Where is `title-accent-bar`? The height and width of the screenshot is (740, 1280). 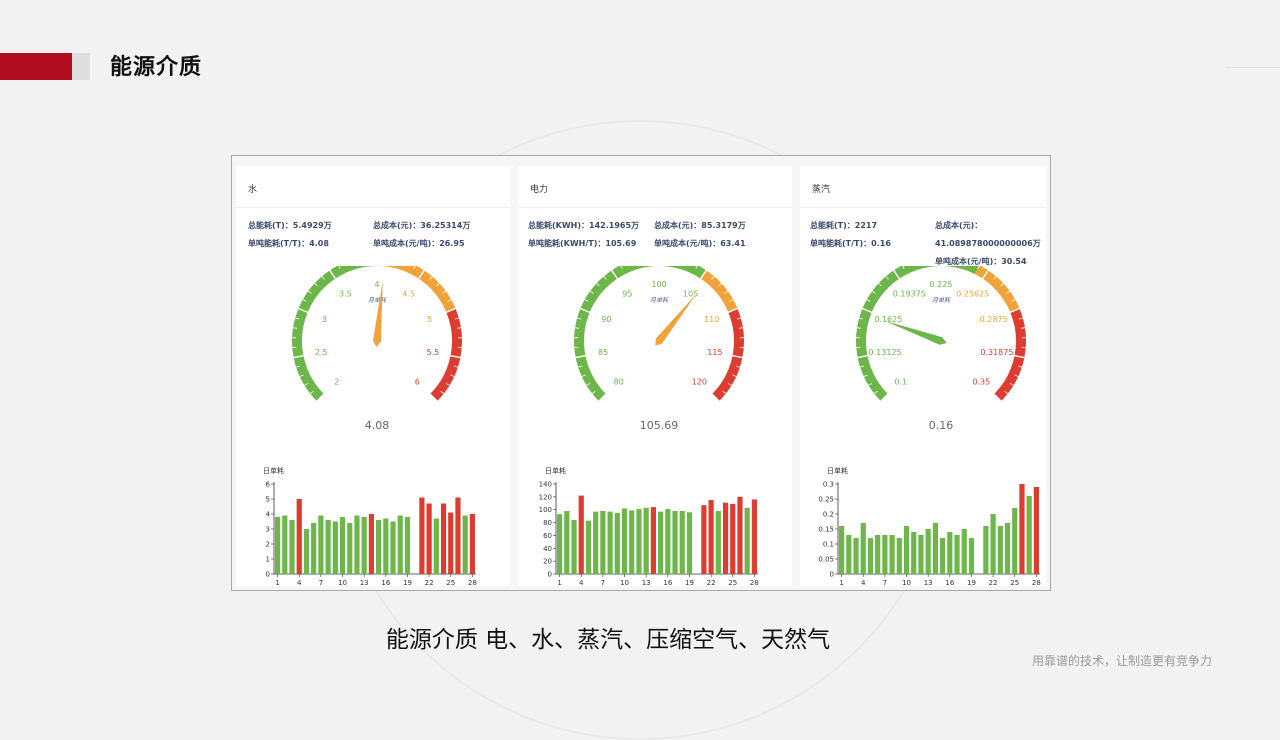
title-accent-bar is located at coordinates (36, 66).